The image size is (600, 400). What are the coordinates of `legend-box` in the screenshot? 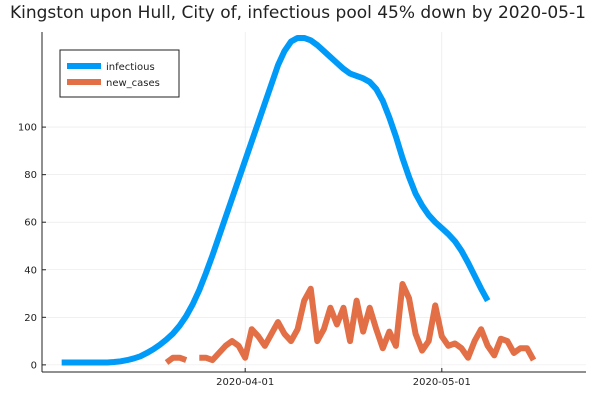 It's located at (119, 73).